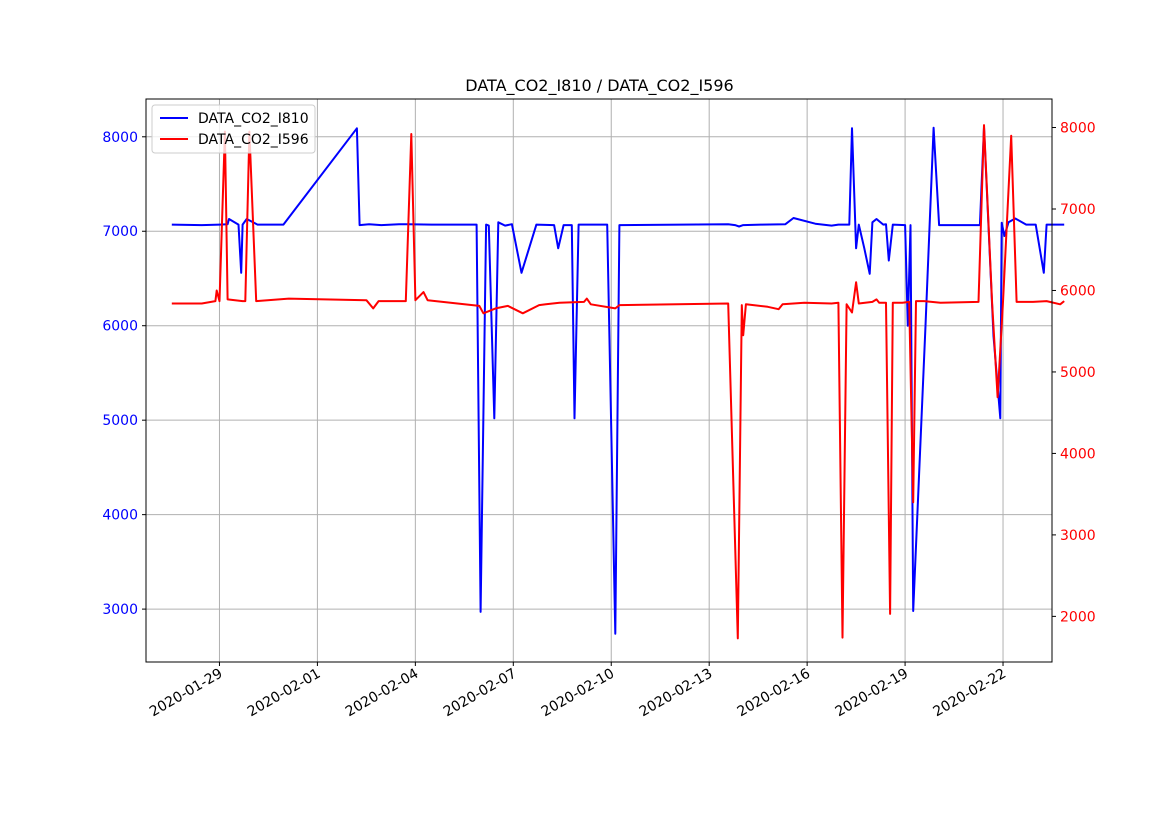 The image size is (1169, 827). What do you see at coordinates (120, 138) in the screenshot?
I see `y-left-tick-label: 8000` at bounding box center [120, 138].